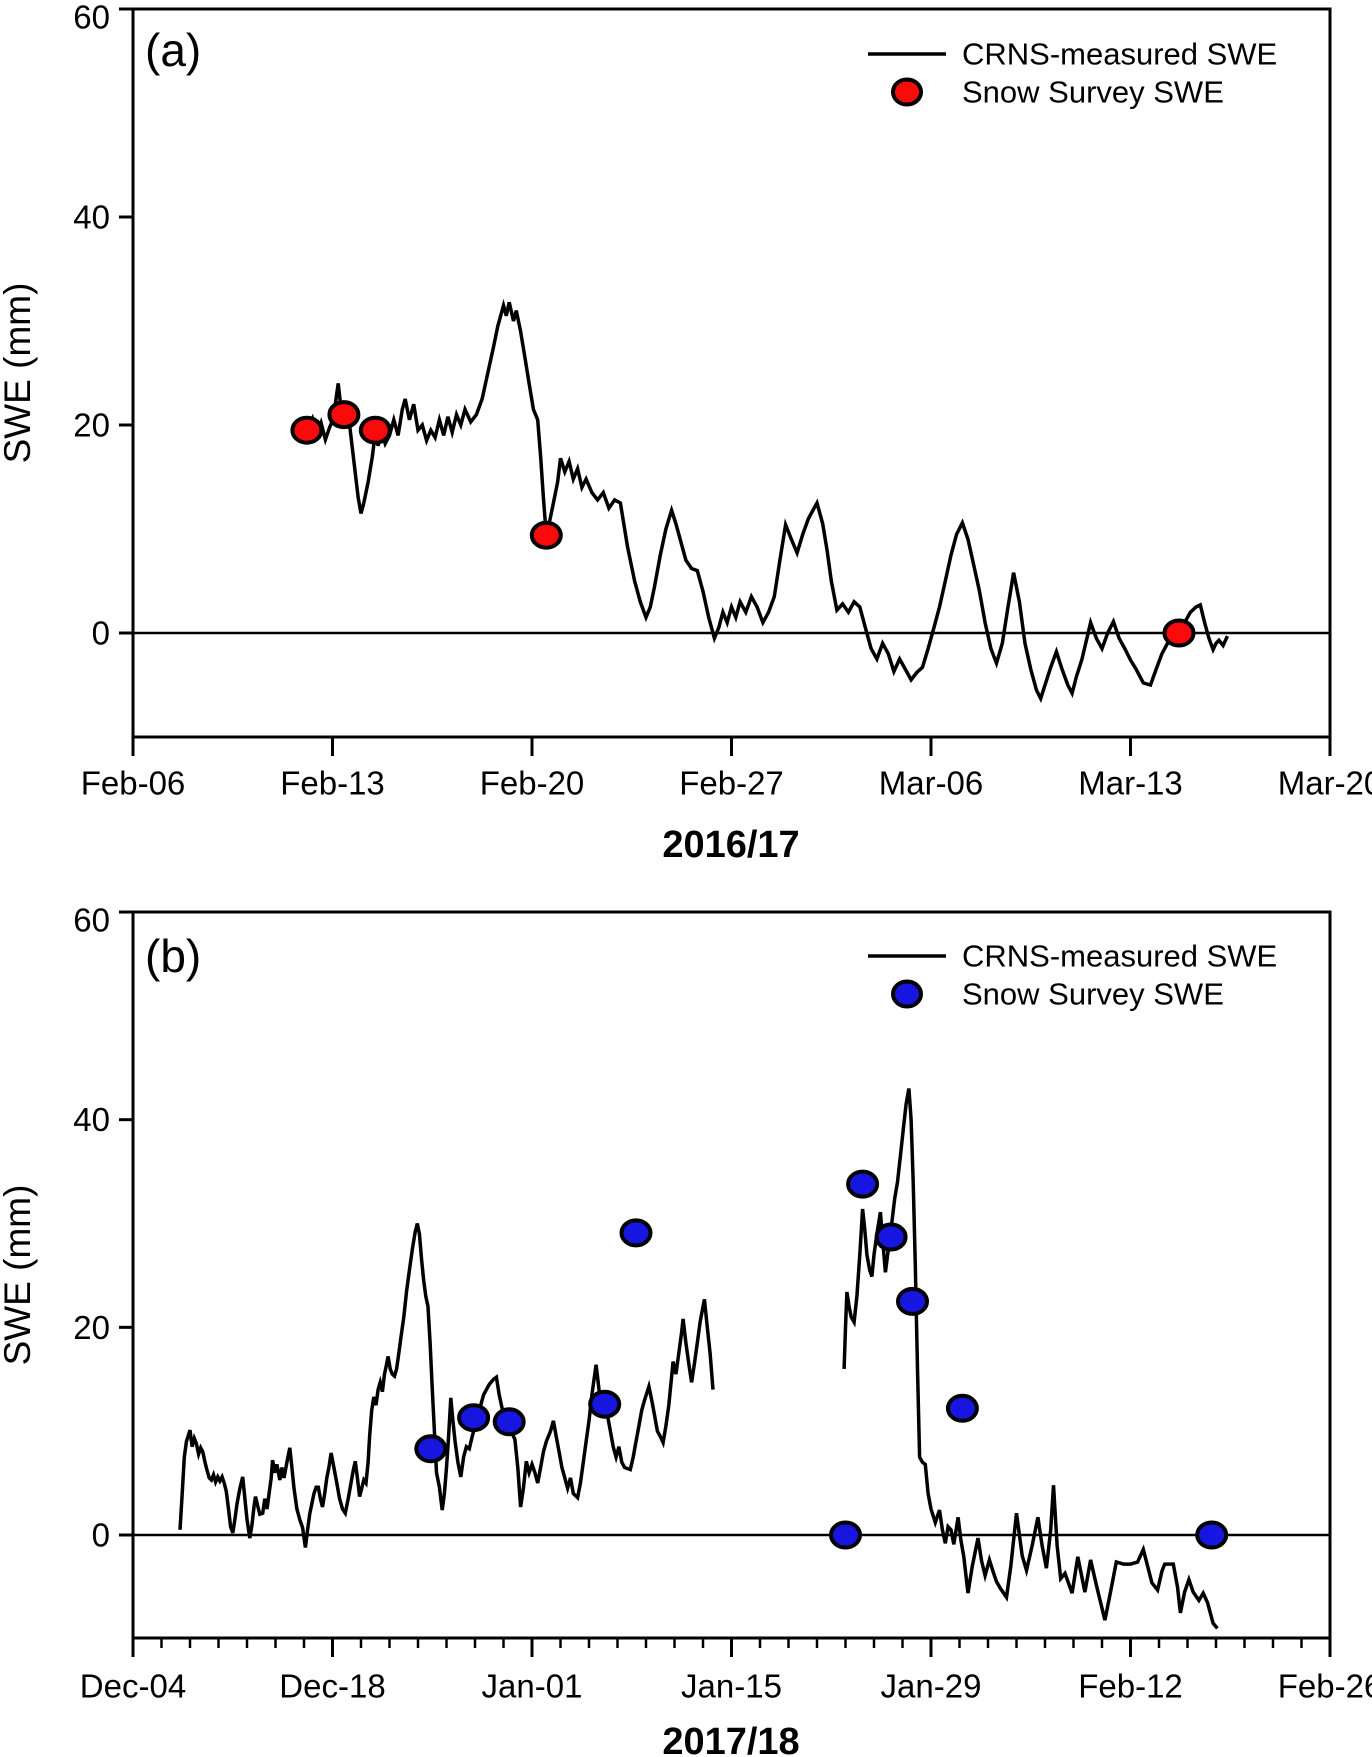  Describe the element at coordinates (133, 1686) in the screenshot. I see `x-tick-label: Dec-04` at that location.